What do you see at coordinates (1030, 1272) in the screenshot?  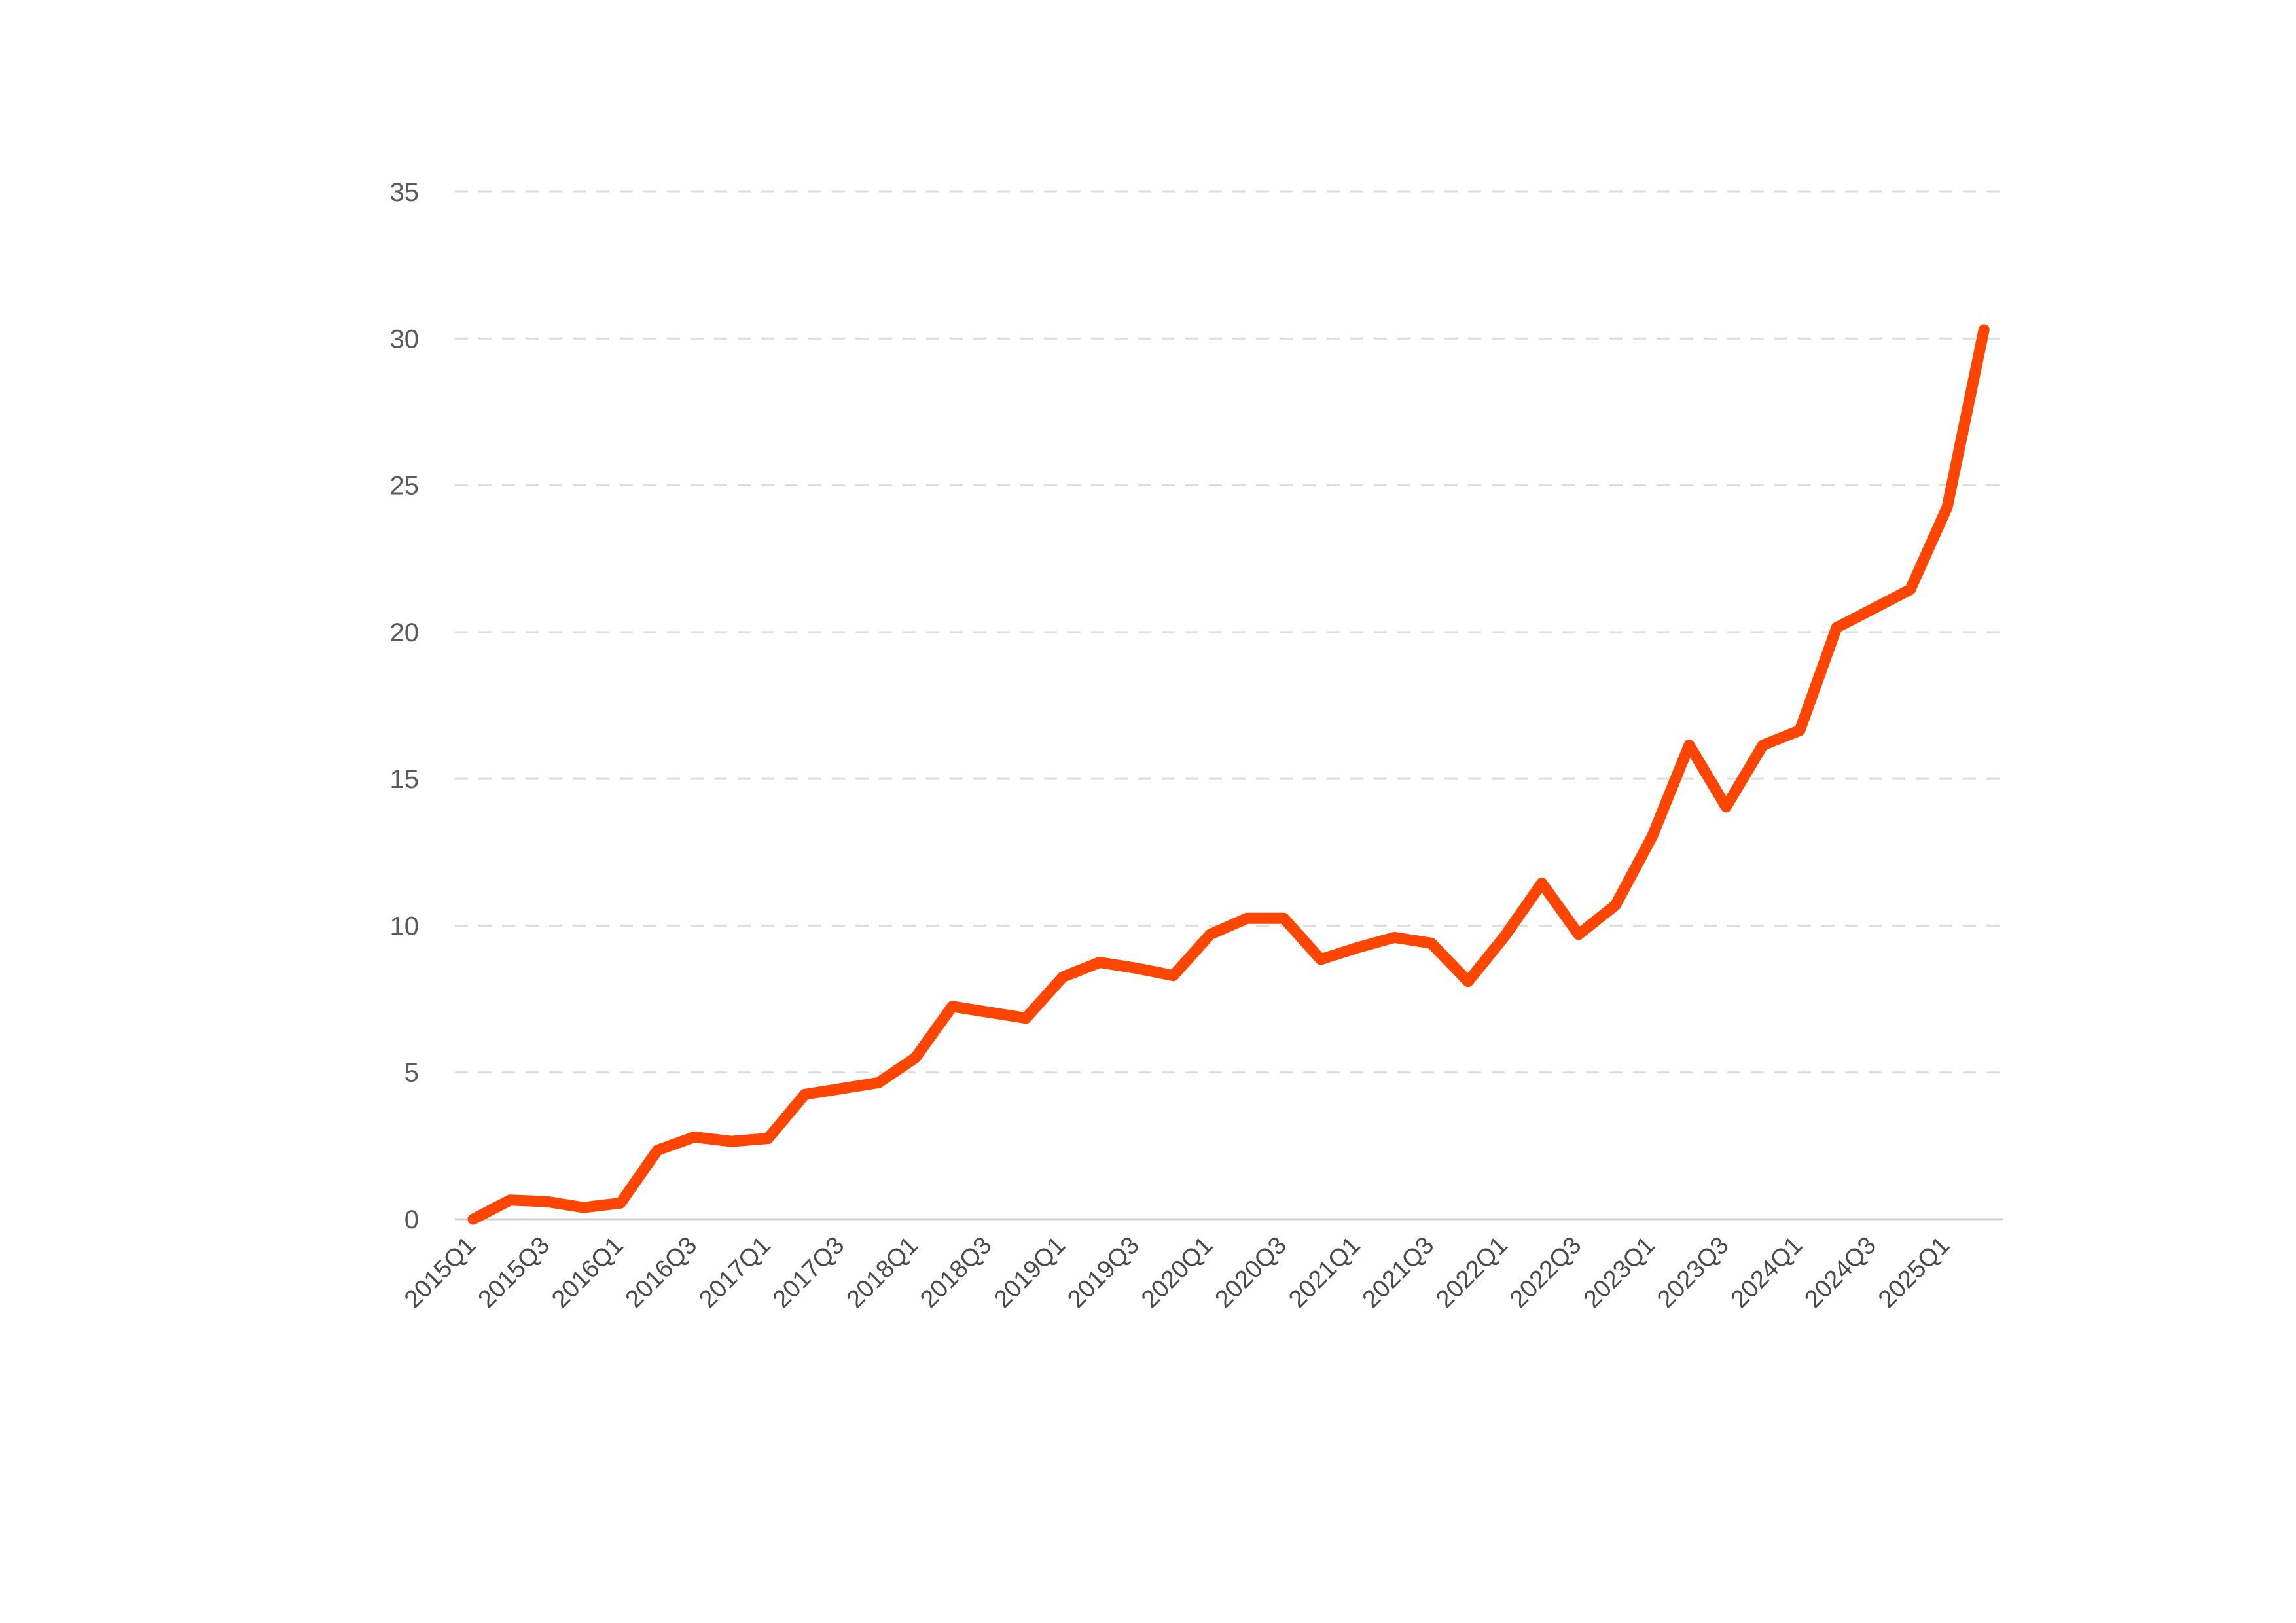 I see `x-tick-label: 2019Q1` at bounding box center [1030, 1272].